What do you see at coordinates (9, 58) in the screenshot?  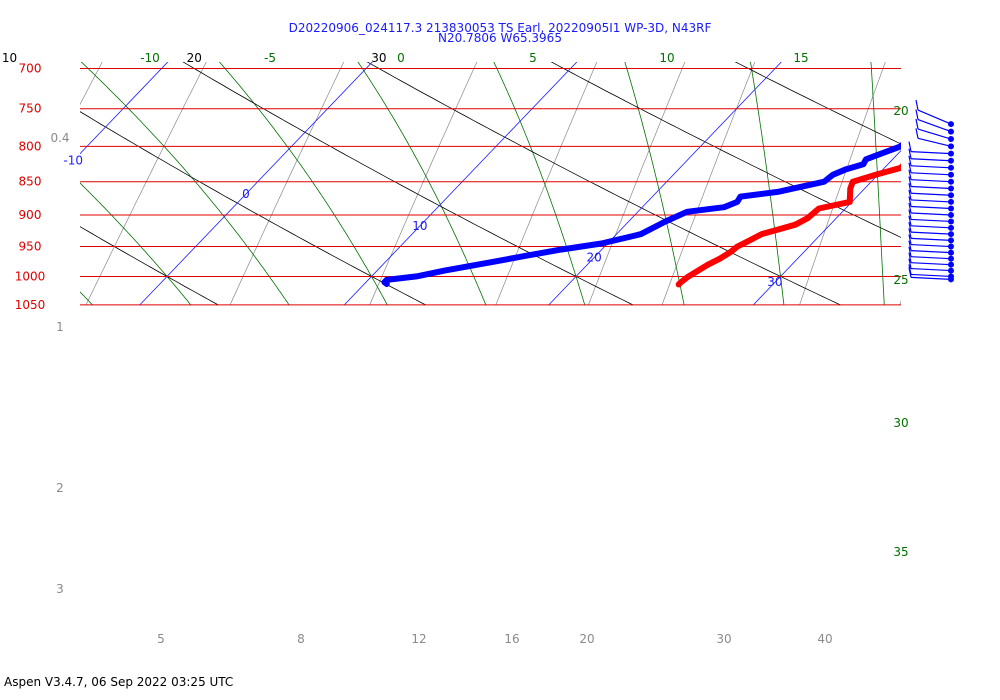 I see `dry-adiabat-label: 10` at bounding box center [9, 58].